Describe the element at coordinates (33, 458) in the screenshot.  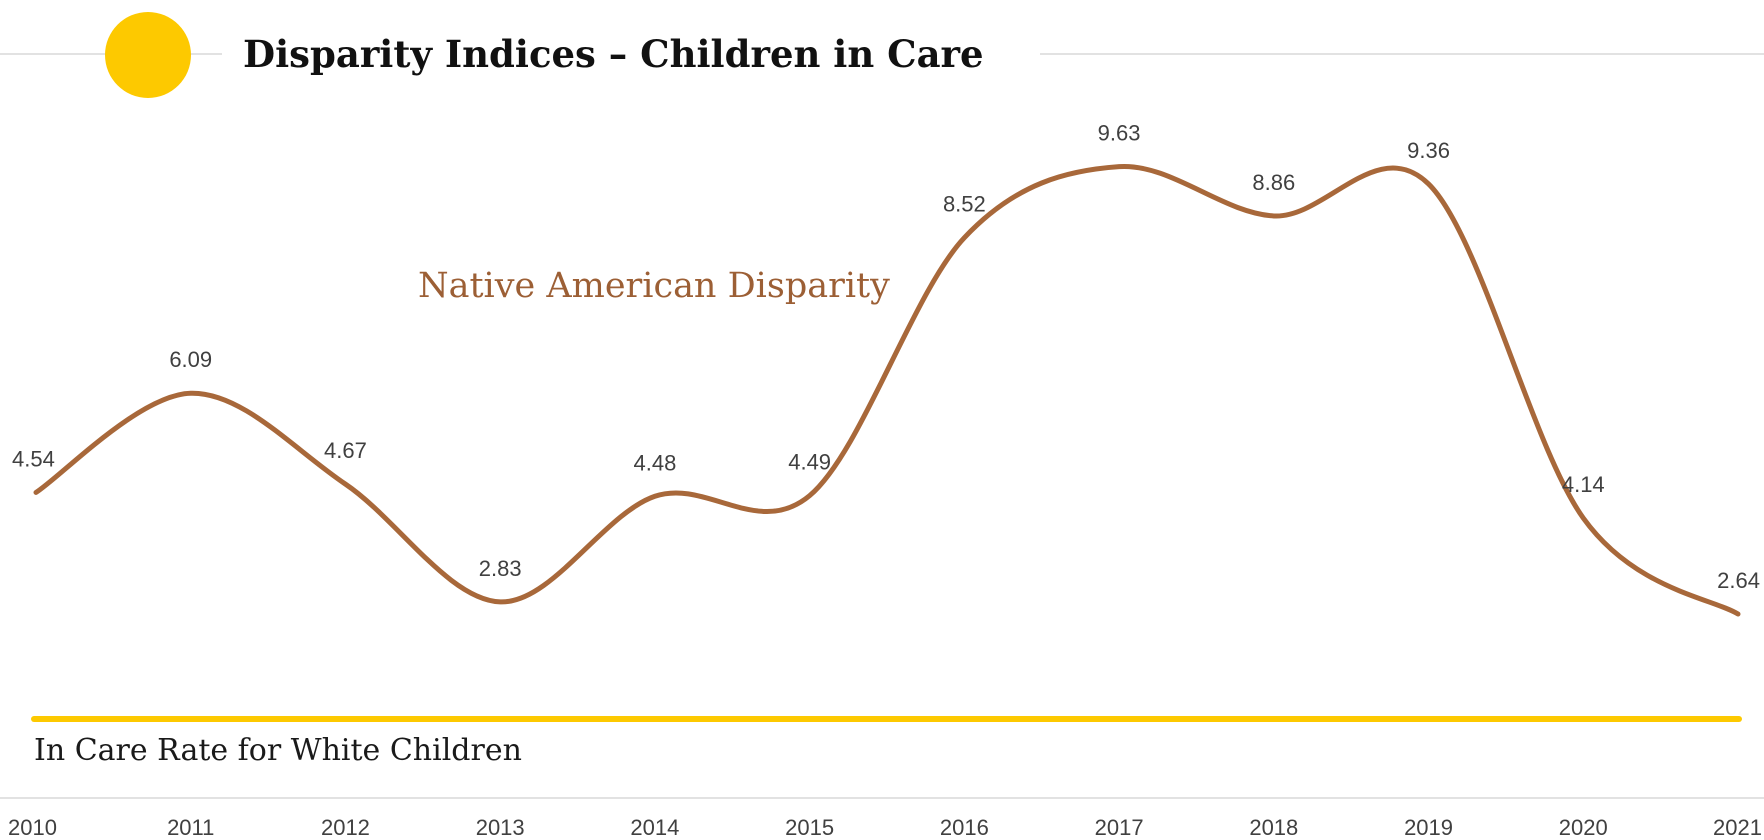
I see `data-label: 4.54` at that location.